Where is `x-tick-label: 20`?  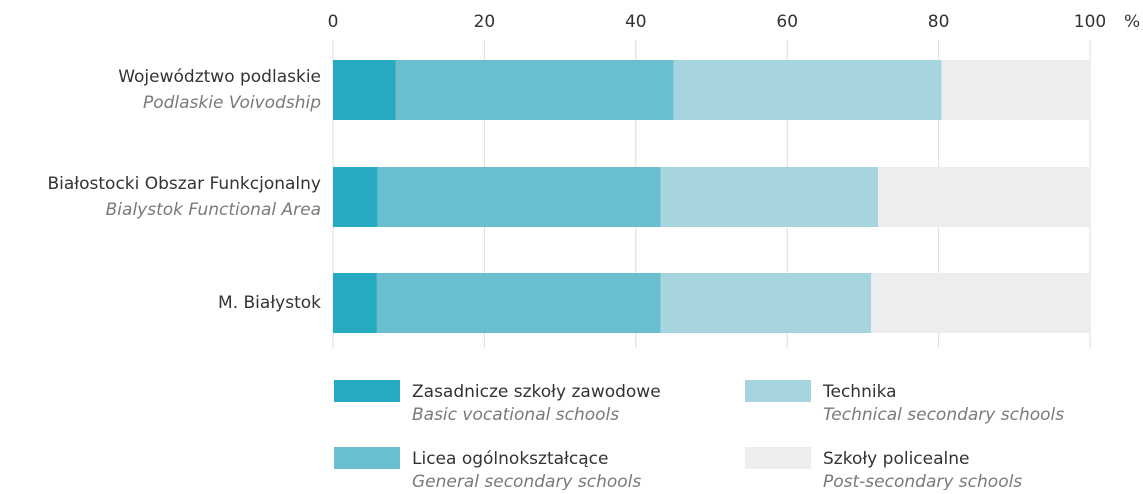
x-tick-label: 20 is located at coordinates (485, 22).